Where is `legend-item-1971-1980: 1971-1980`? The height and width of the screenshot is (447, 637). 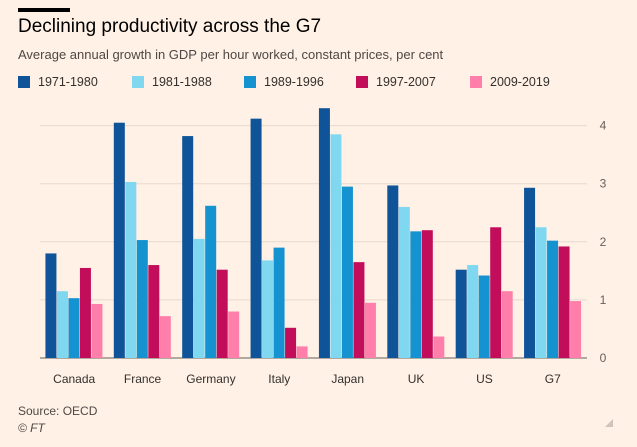
legend-item-1971-1980: 1971-1980 is located at coordinates (58, 82).